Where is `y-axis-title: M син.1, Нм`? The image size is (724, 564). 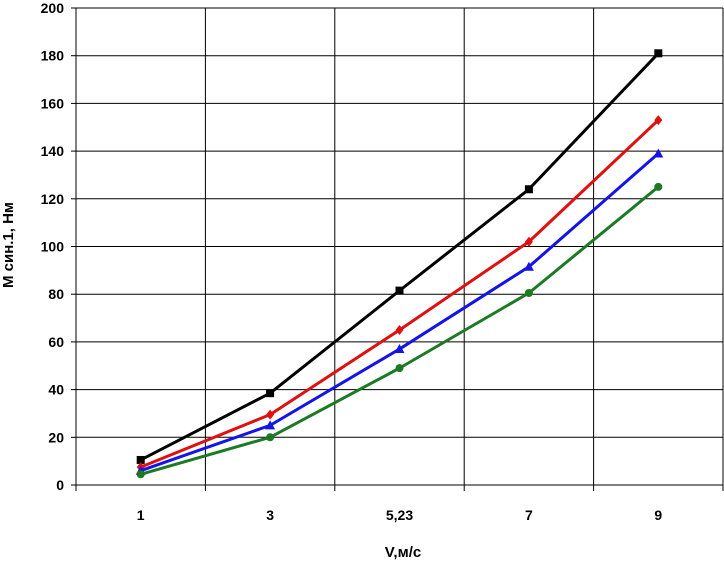
y-axis-title: M син.1, Нм is located at coordinates (8, 245).